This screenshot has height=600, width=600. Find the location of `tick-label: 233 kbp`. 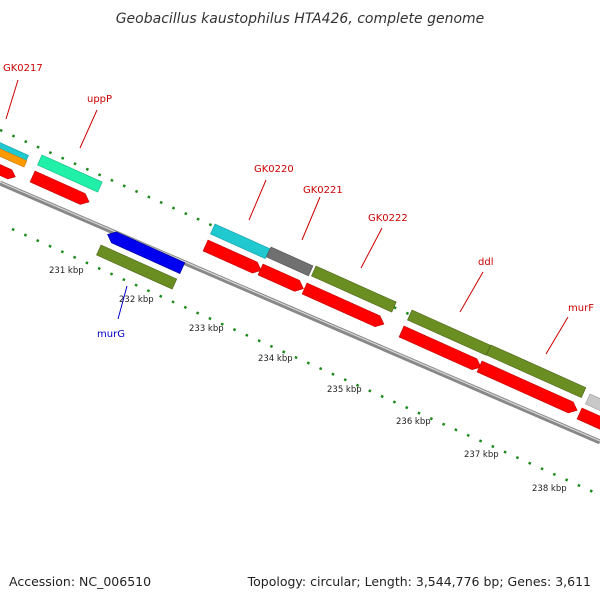

tick-label: 233 kbp is located at coordinates (206, 329).